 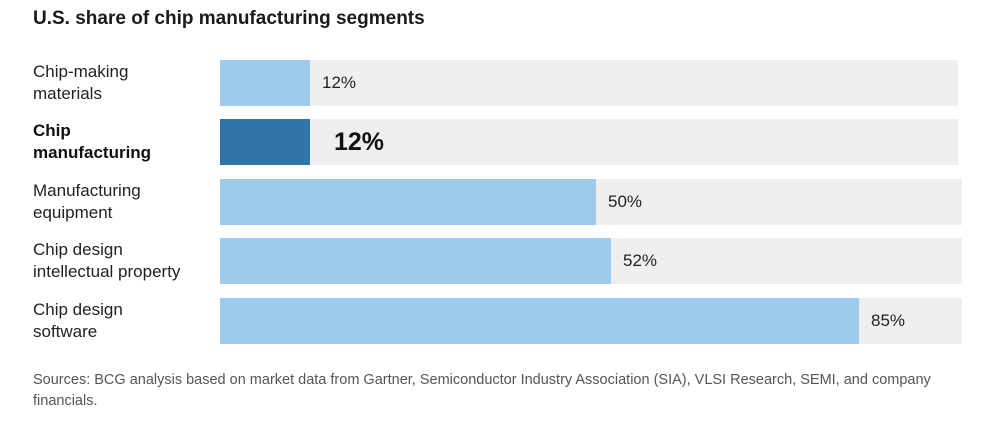 I want to click on bar-row: Manufacturing equipment 50%, so click(x=496, y=202).